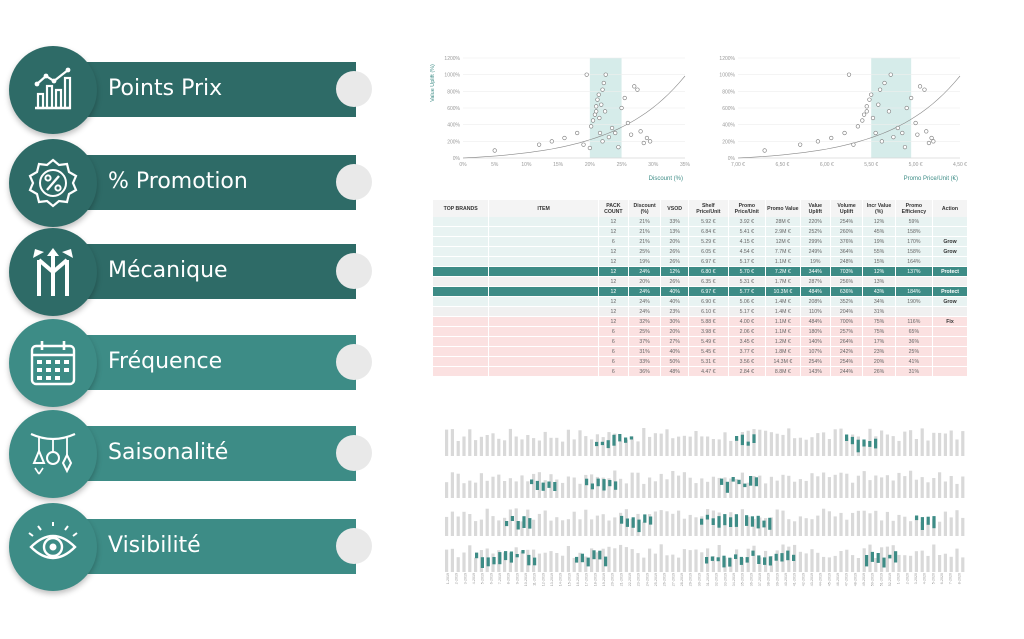  Describe the element at coordinates (783, 208) in the screenshot. I see `column-header: Promo Value` at that location.